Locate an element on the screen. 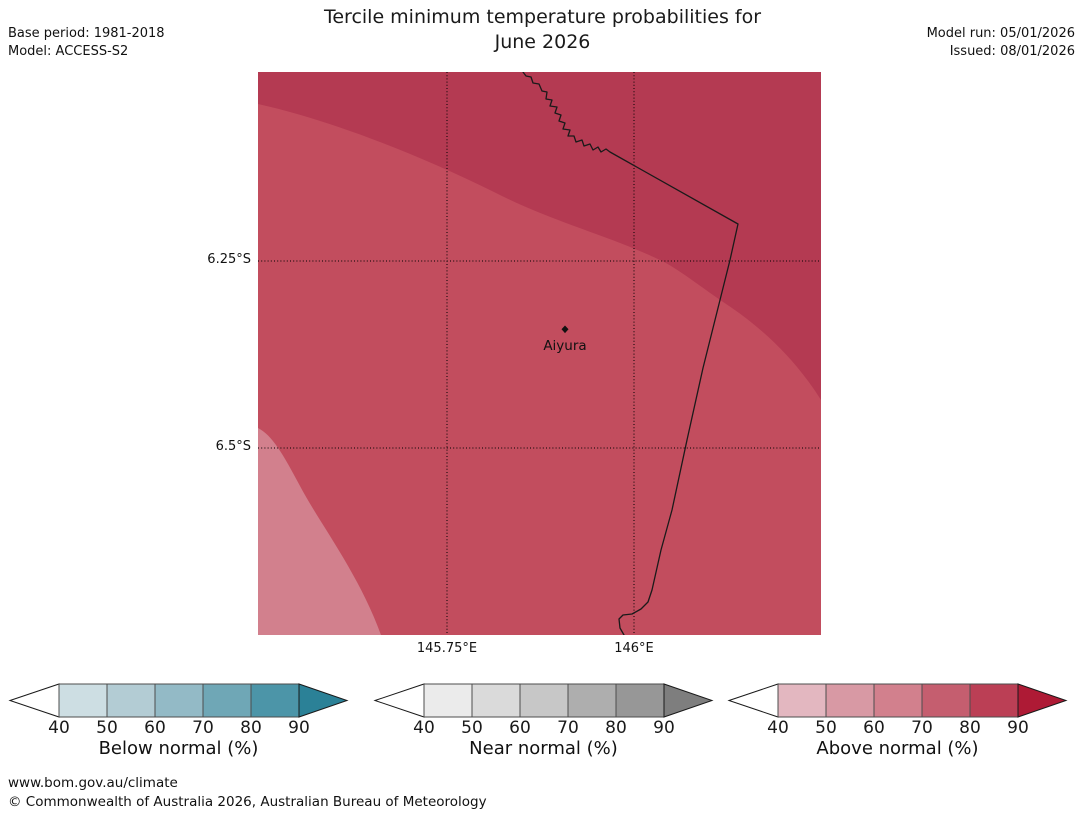  legend-above-normal: 40 50 60 70 80 90 Above normal (%) is located at coordinates (897, 720).